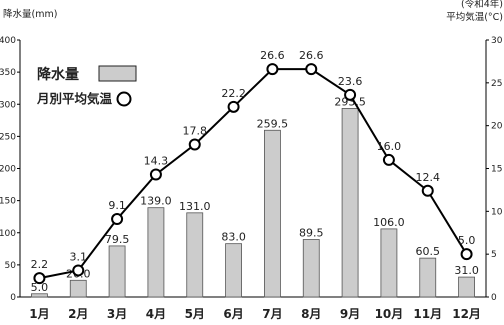  Describe the element at coordinates (13, 298) in the screenshot. I see `left-tick-label: 0` at that location.